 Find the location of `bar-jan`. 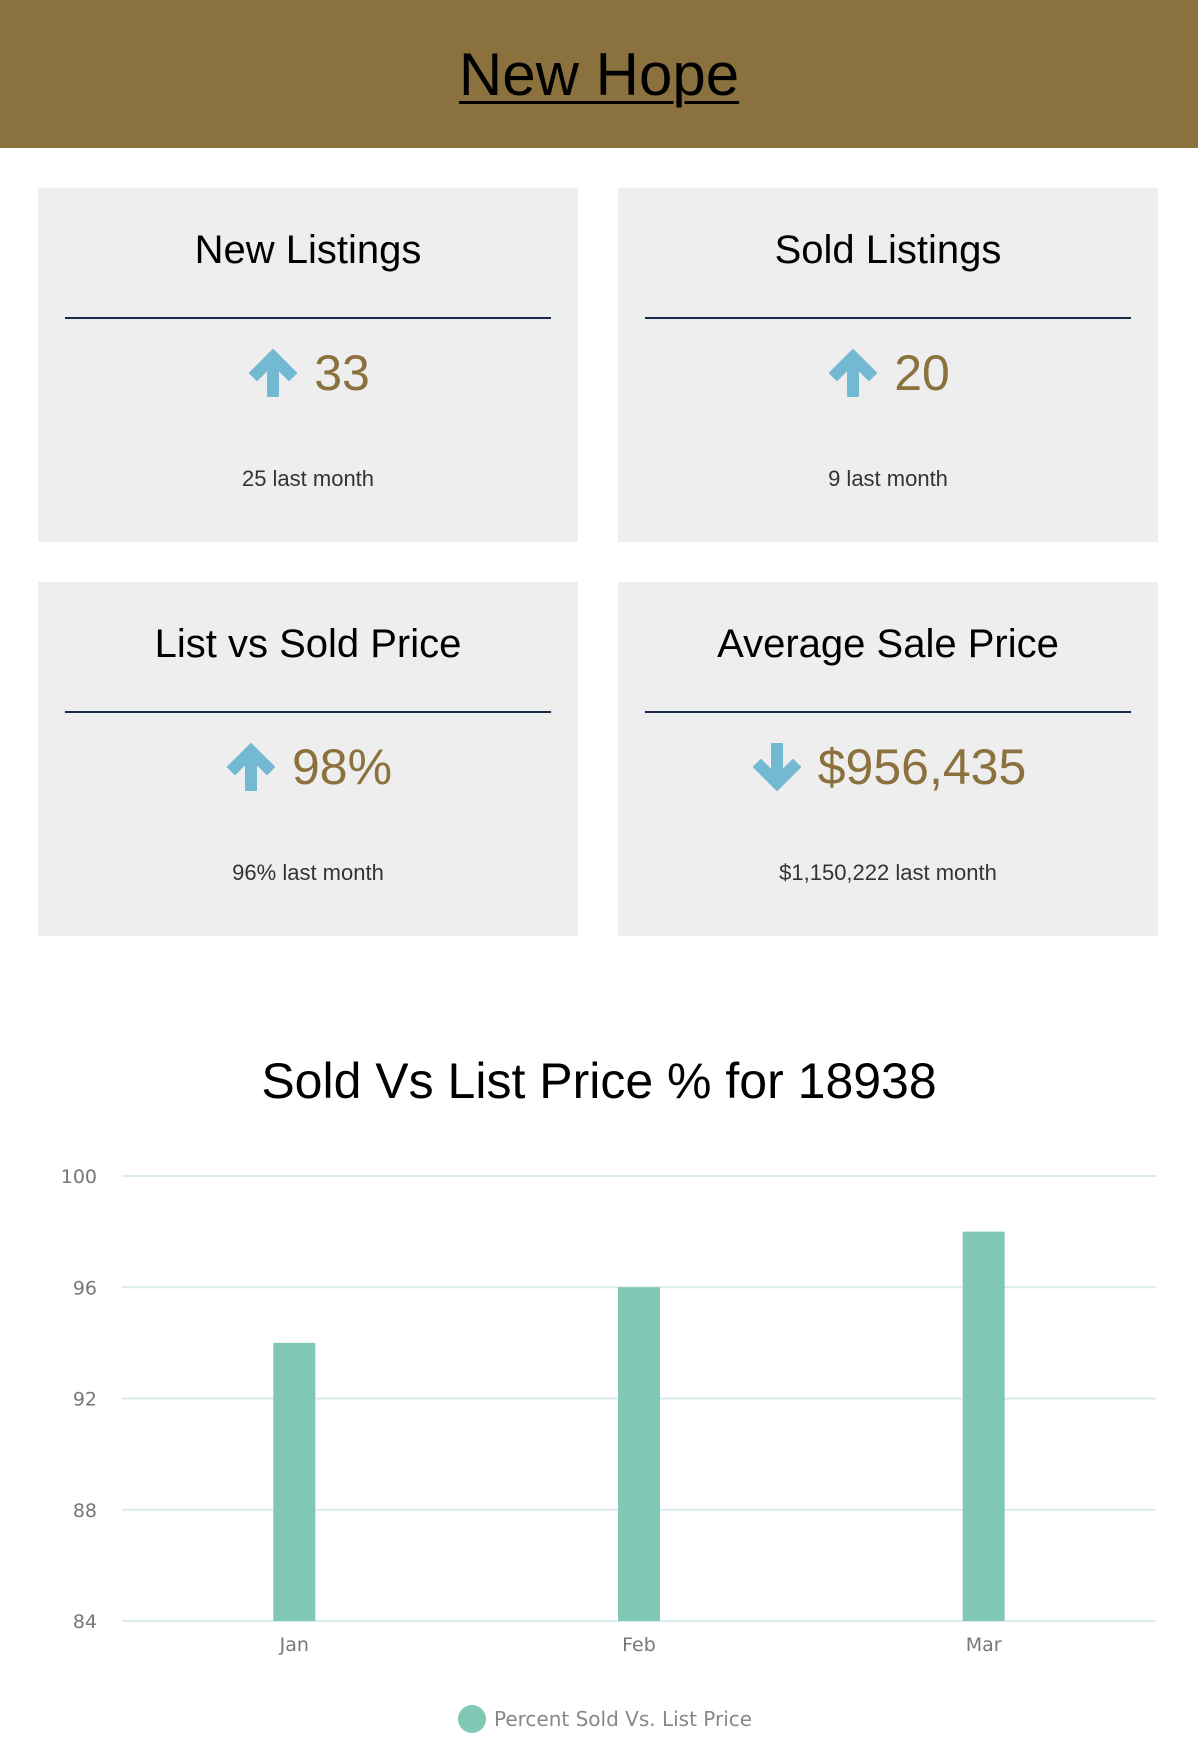

bar-jan is located at coordinates (294, 1481).